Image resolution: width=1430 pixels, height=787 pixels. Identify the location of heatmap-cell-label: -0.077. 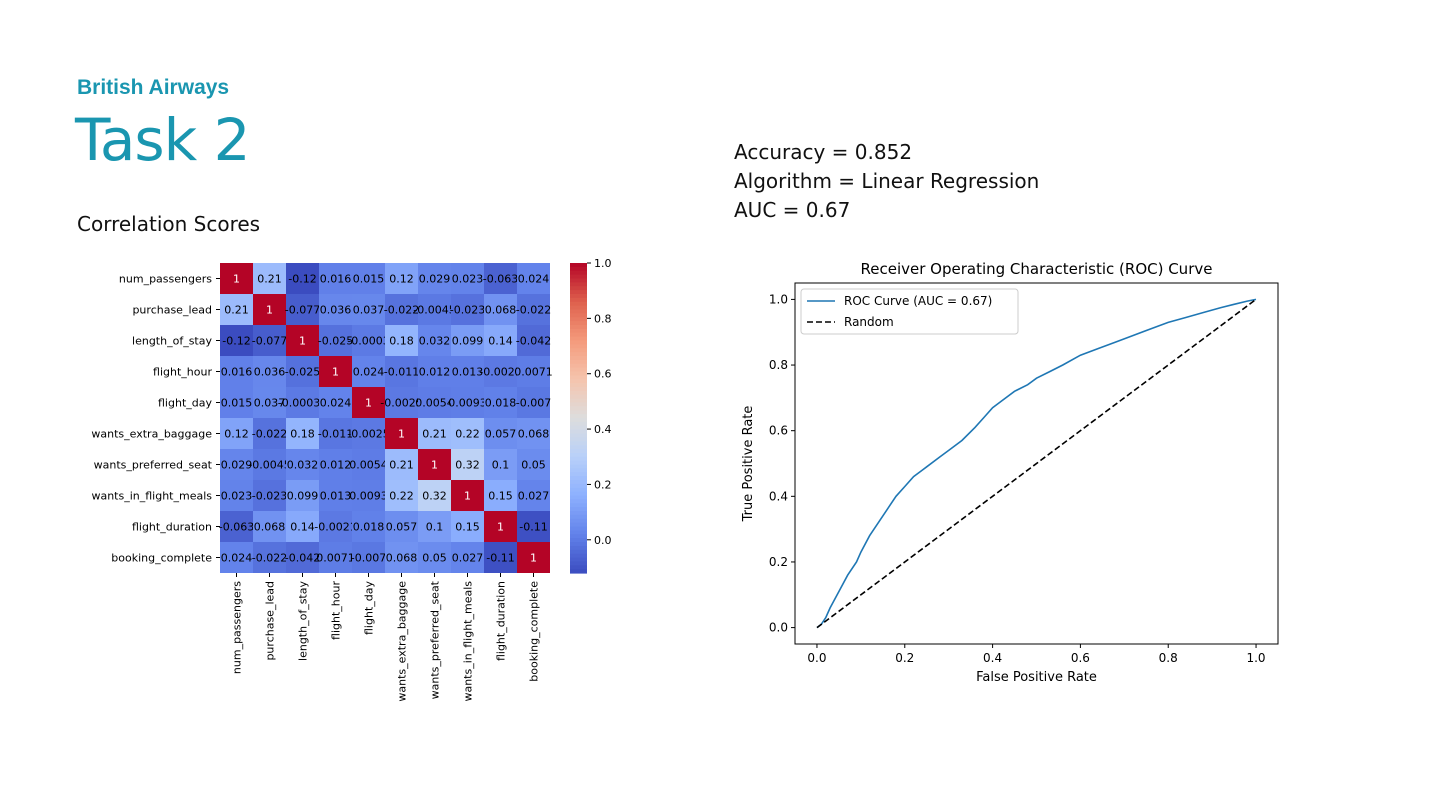
(269, 341).